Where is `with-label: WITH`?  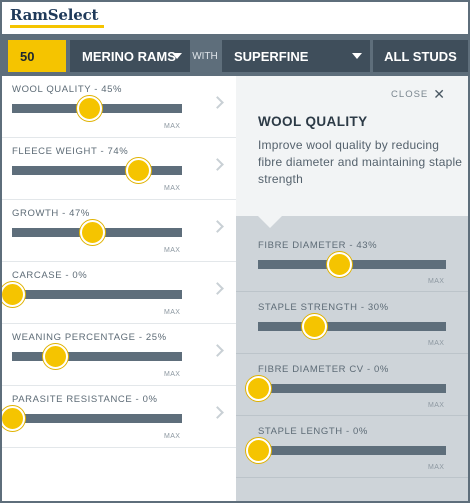 with-label: WITH is located at coordinates (205, 56).